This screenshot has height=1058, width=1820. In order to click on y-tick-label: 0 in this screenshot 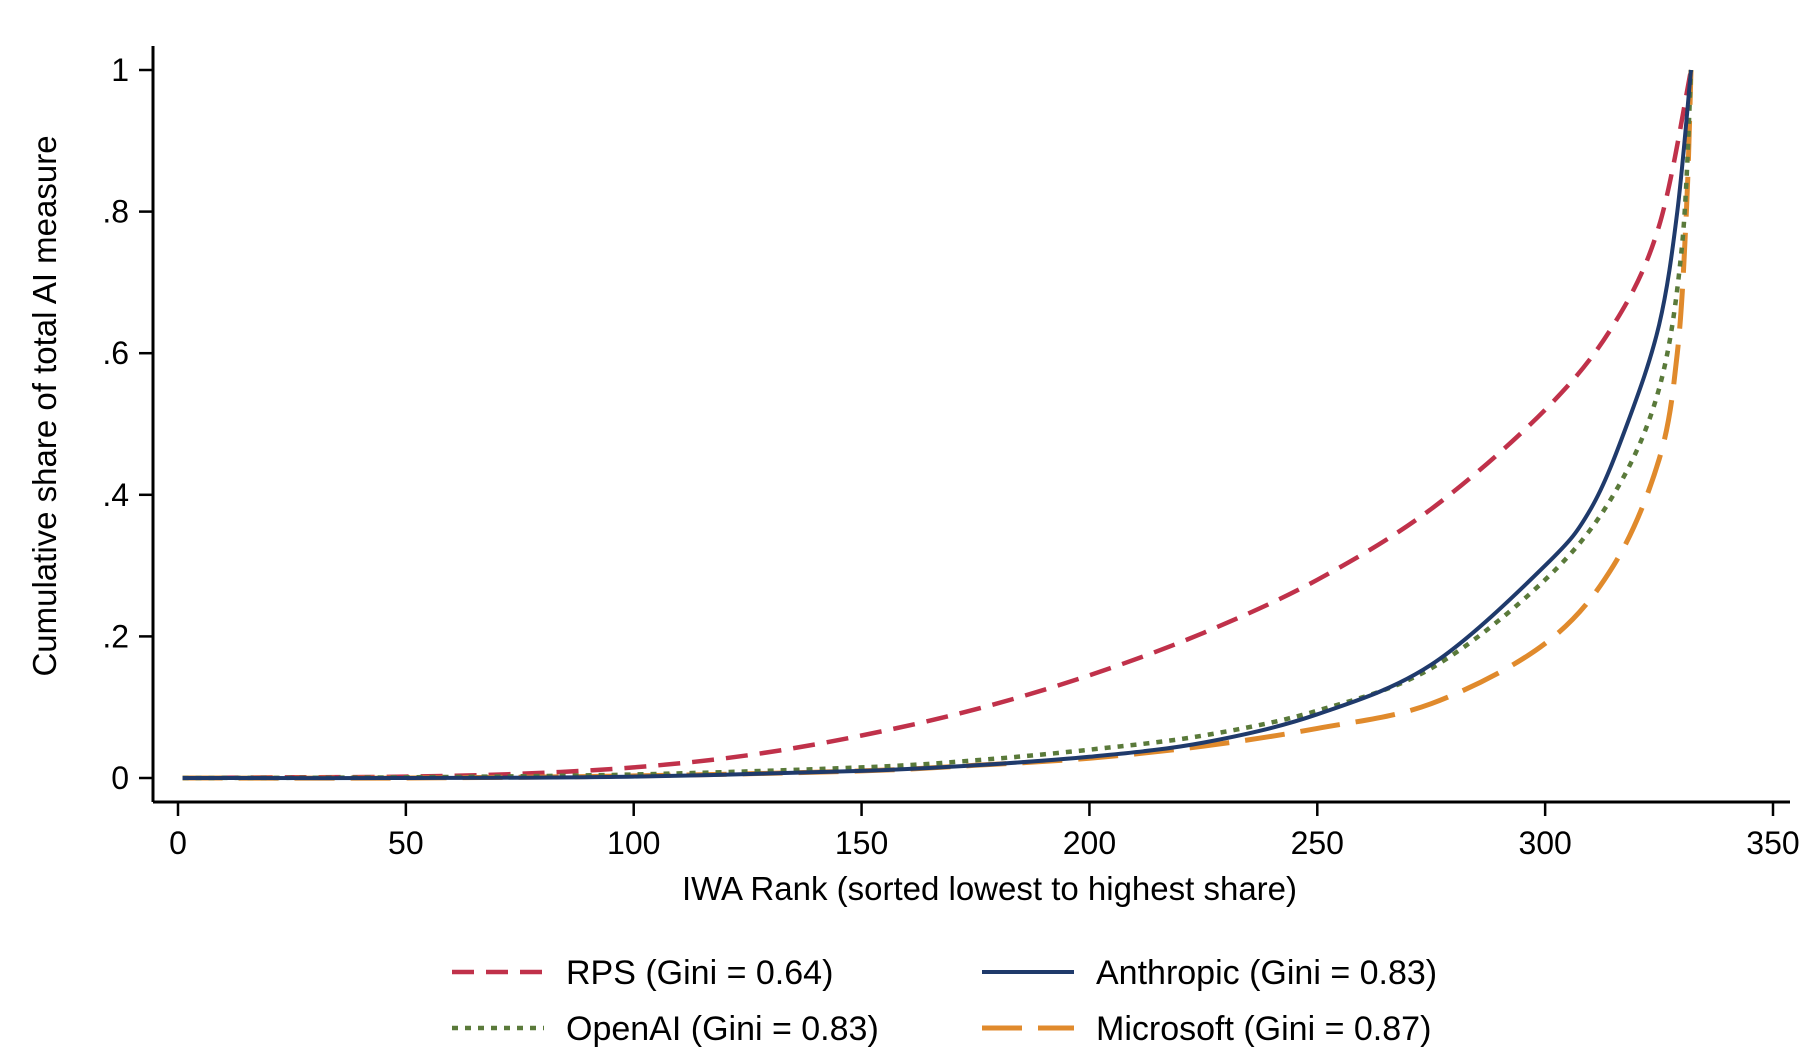, I will do `click(120, 778)`.